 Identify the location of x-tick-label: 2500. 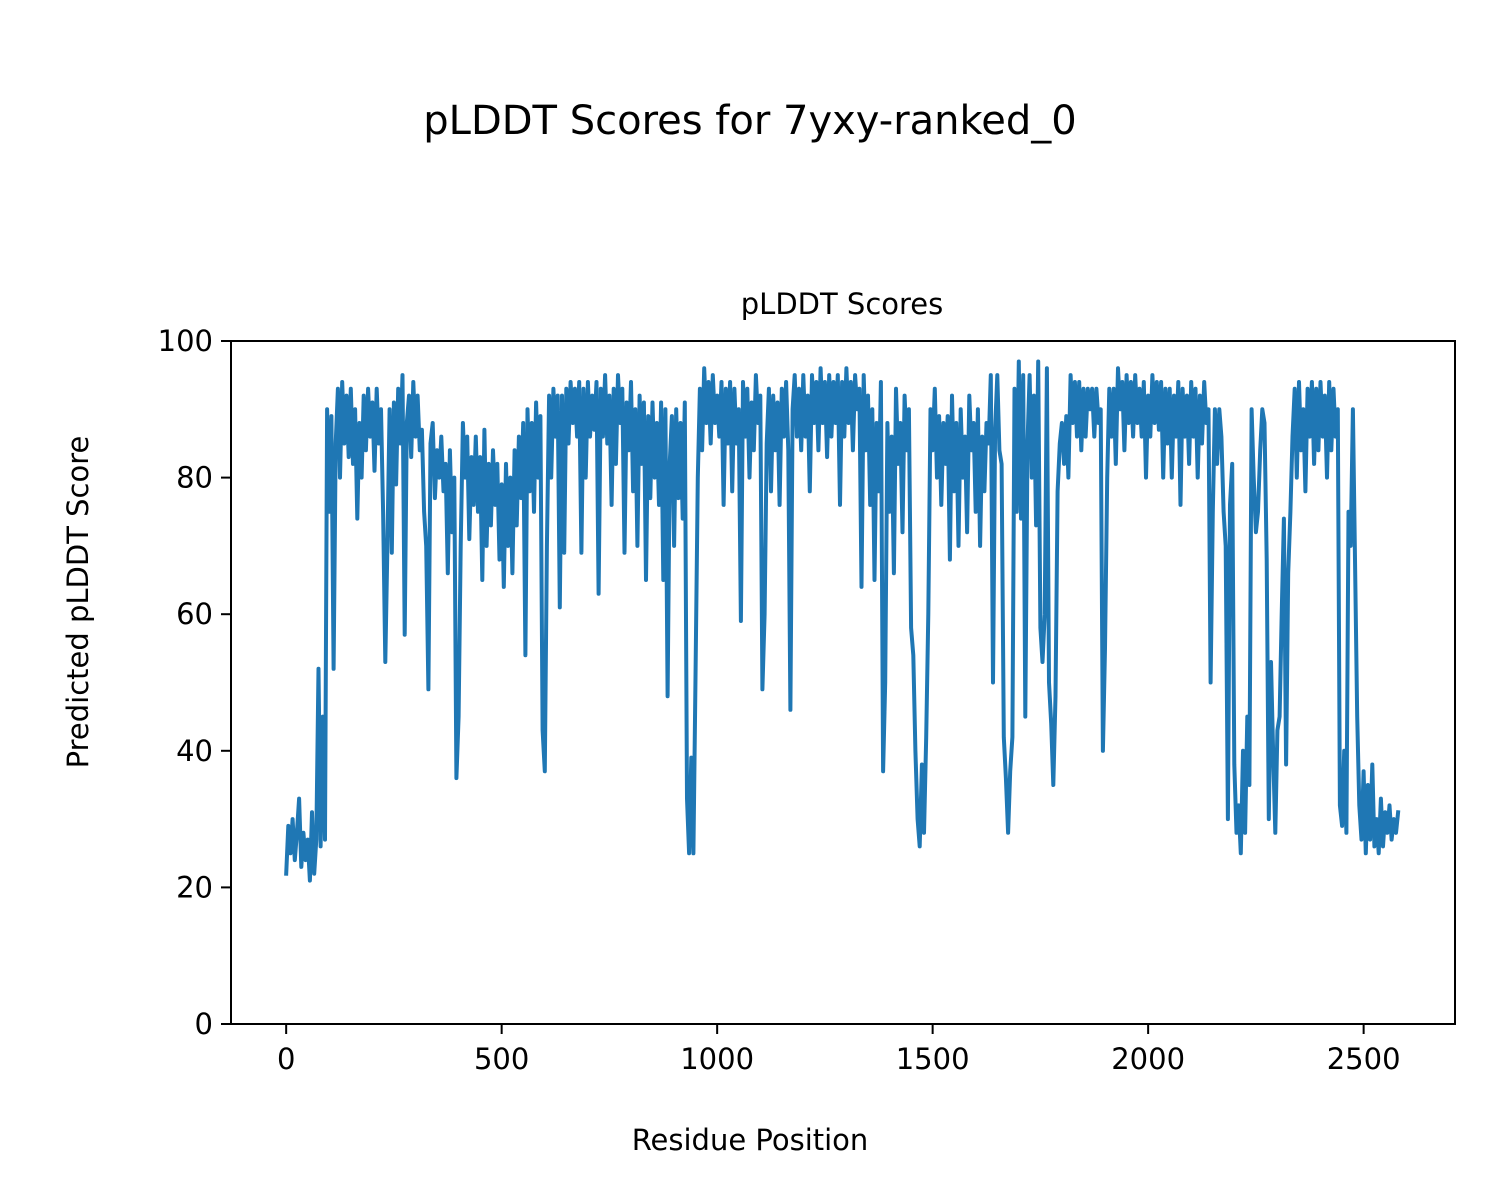
(1364, 1059).